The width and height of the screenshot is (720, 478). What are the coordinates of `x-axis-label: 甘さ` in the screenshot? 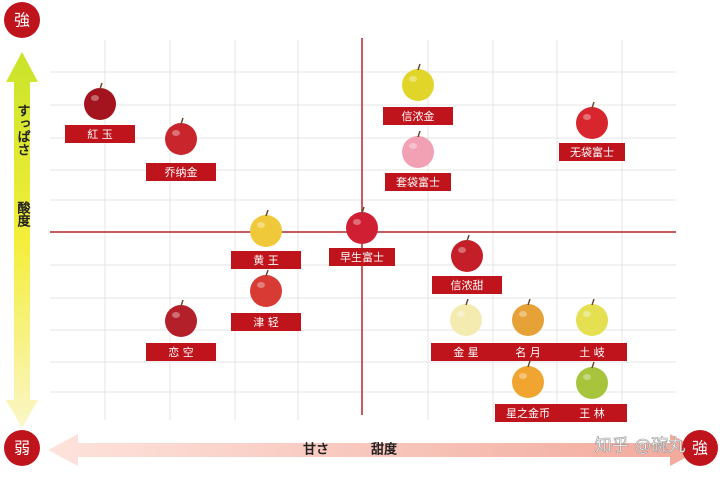 It's located at (316, 450).